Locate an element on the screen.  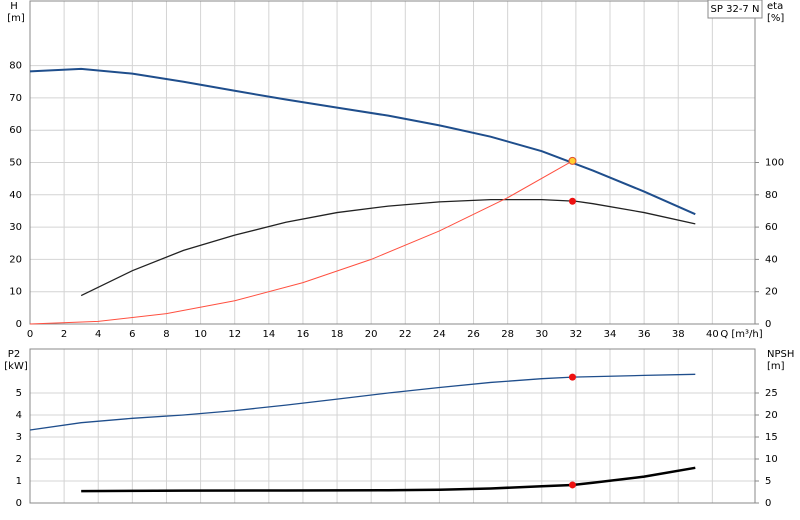
x-tick-label: 20 is located at coordinates (371, 334).